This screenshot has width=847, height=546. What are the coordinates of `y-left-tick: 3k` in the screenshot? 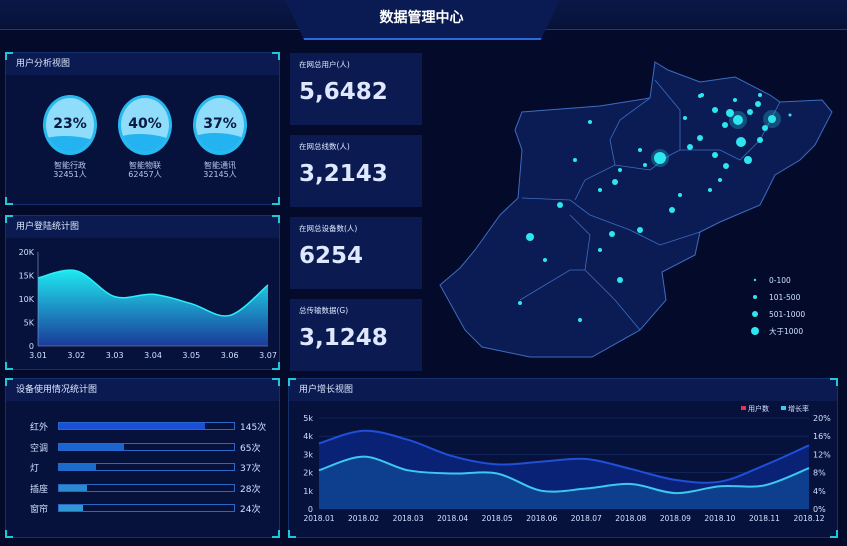 It's located at (308, 454).